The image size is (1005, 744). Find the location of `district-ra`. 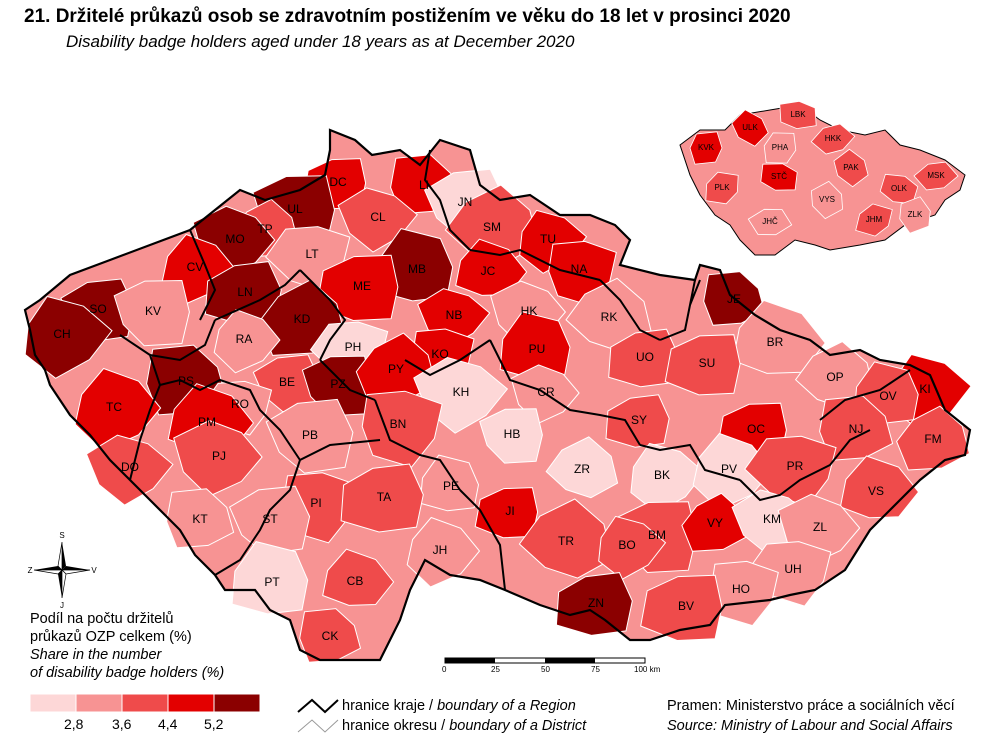

district-ra is located at coordinates (247, 341).